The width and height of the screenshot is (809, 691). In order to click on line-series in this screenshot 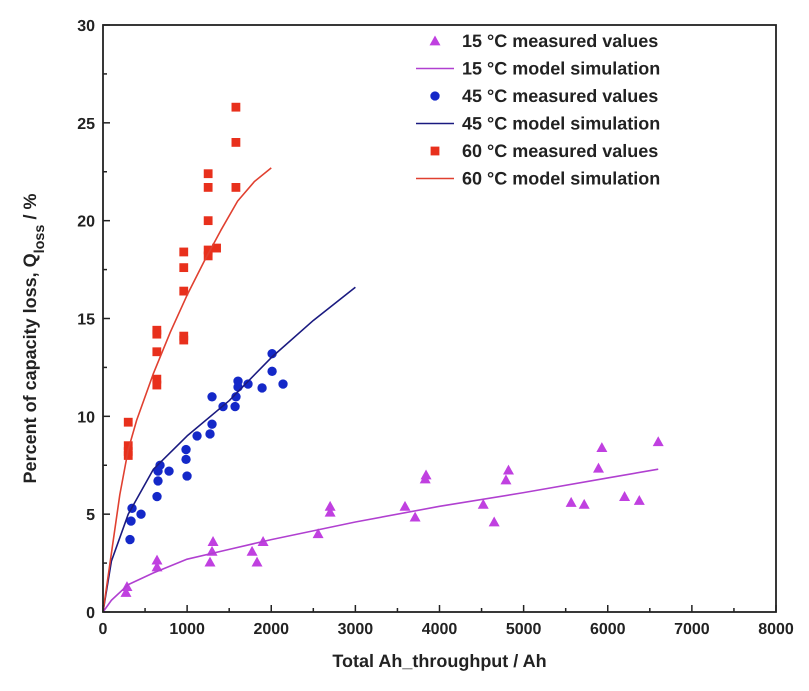, I will do `click(381, 540)`.